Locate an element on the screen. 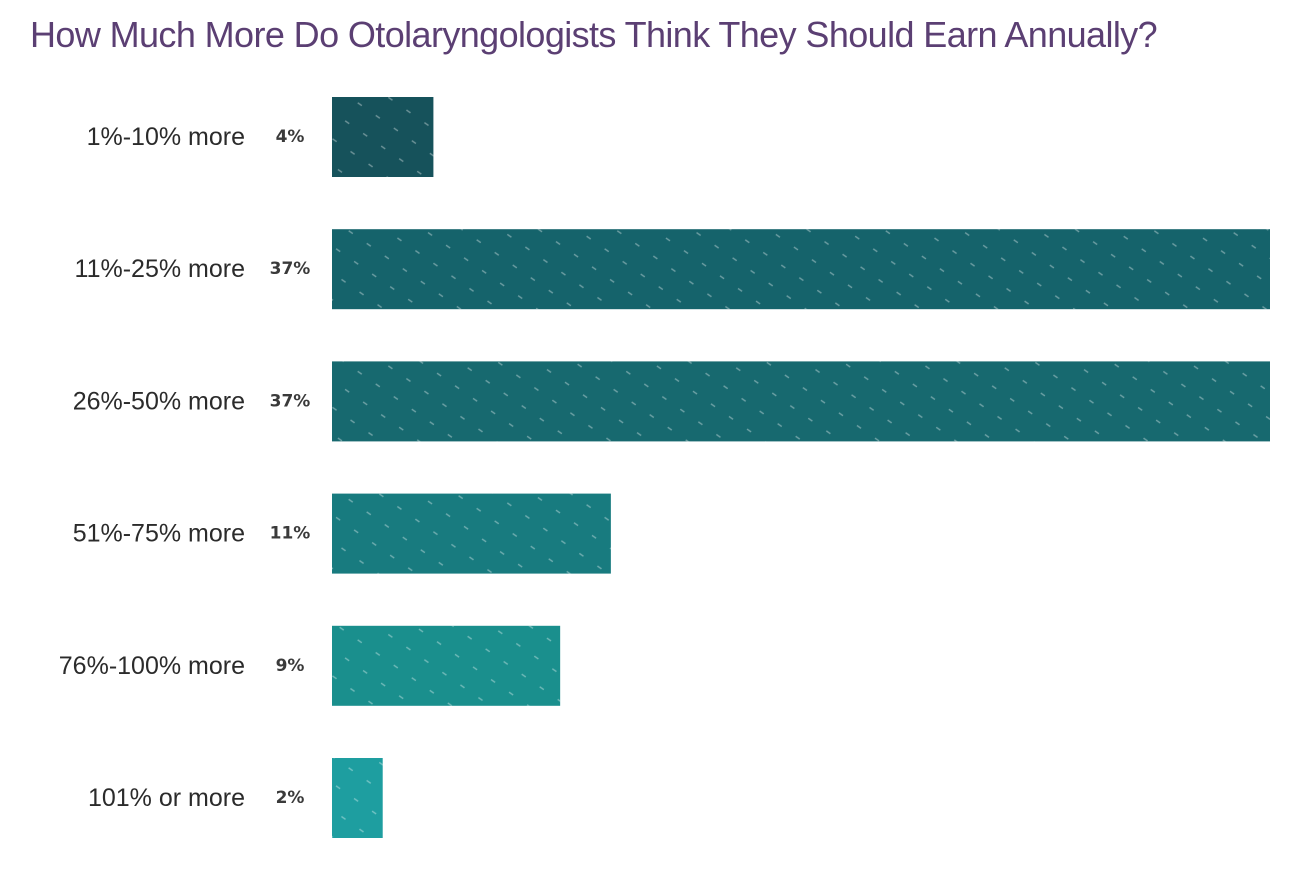 The width and height of the screenshot is (1290, 878). value-label: 11% is located at coordinates (290, 534).